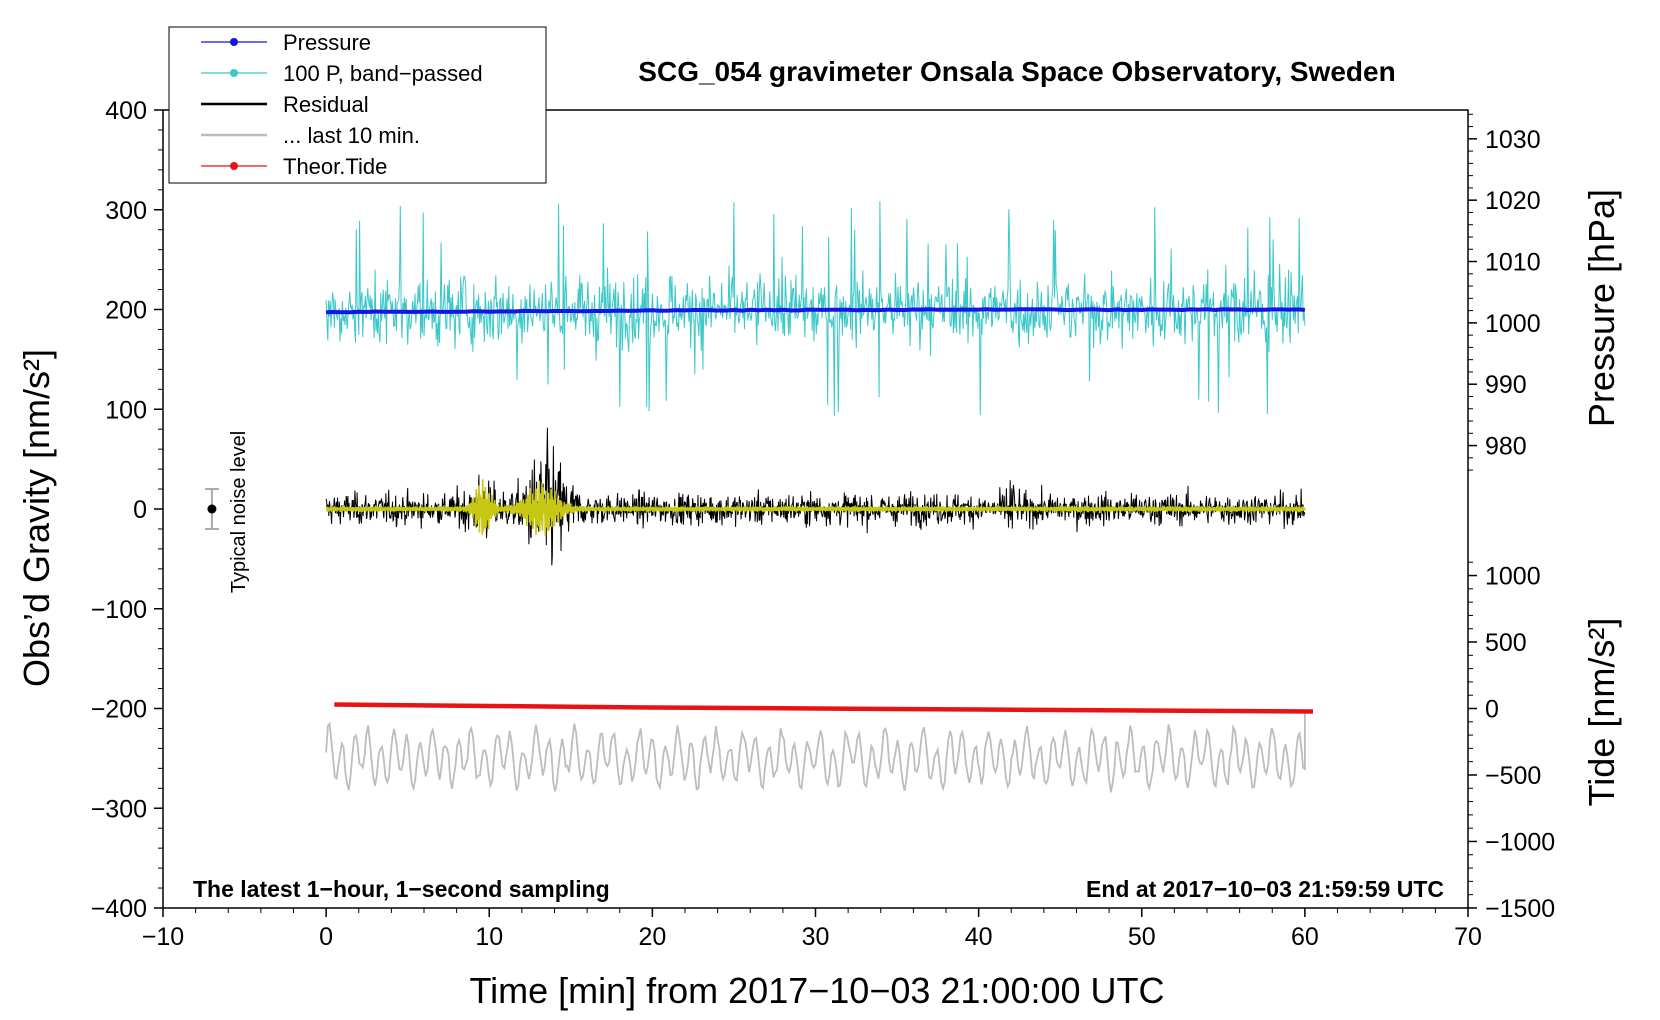 The width and height of the screenshot is (1660, 1020). I want to click on legend-label: ... last 10 min., so click(351, 135).